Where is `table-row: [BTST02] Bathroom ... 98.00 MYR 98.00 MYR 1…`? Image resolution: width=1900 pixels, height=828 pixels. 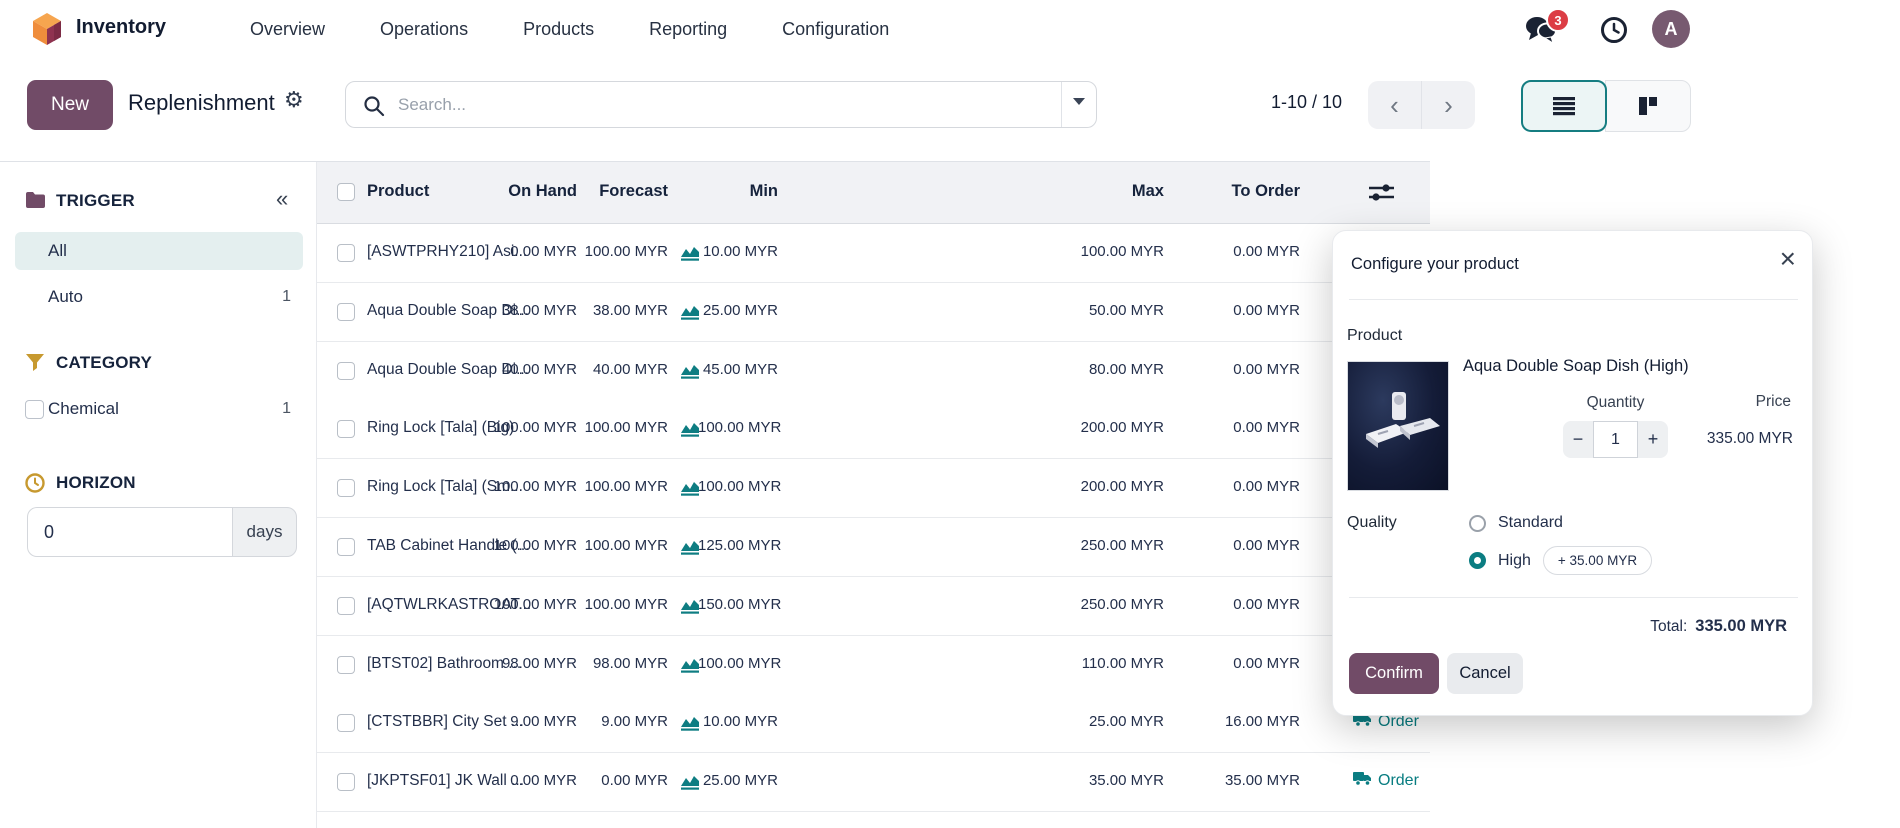 table-row: [BTST02] Bathroom ... 98.00 MYR 98.00 MYR 1… is located at coordinates (873, 665).